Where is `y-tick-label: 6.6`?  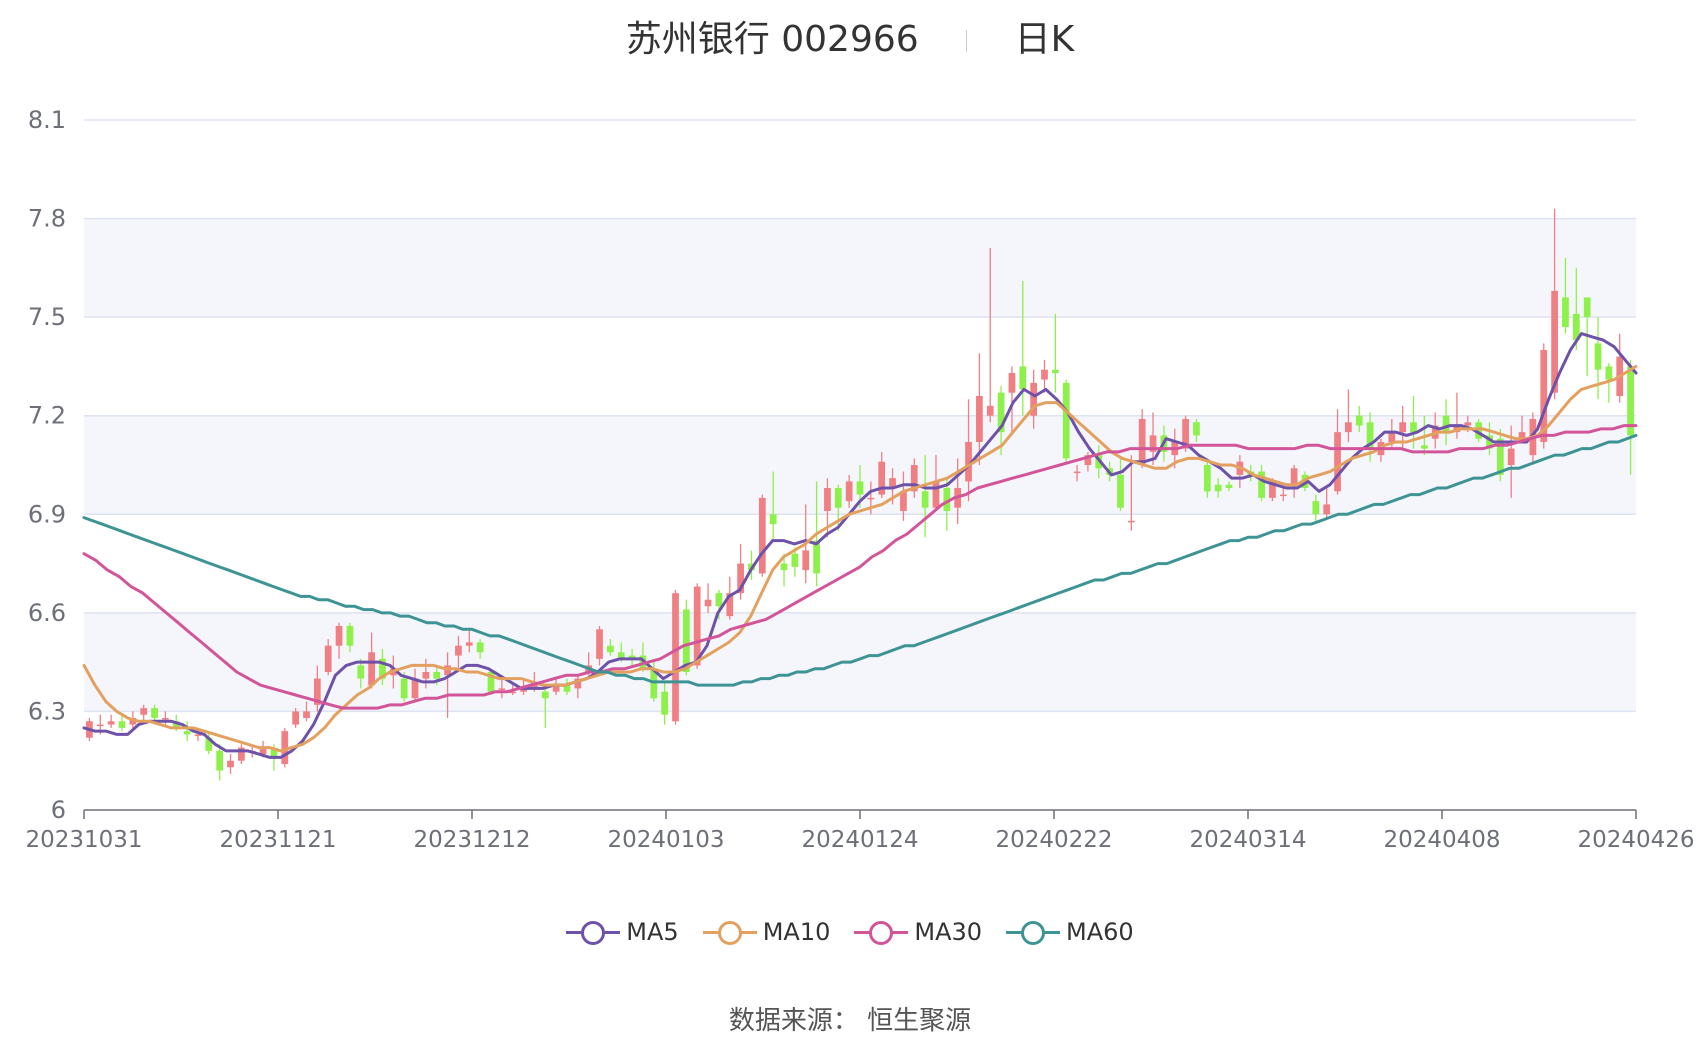
y-tick-label: 6.6 is located at coordinates (47, 613).